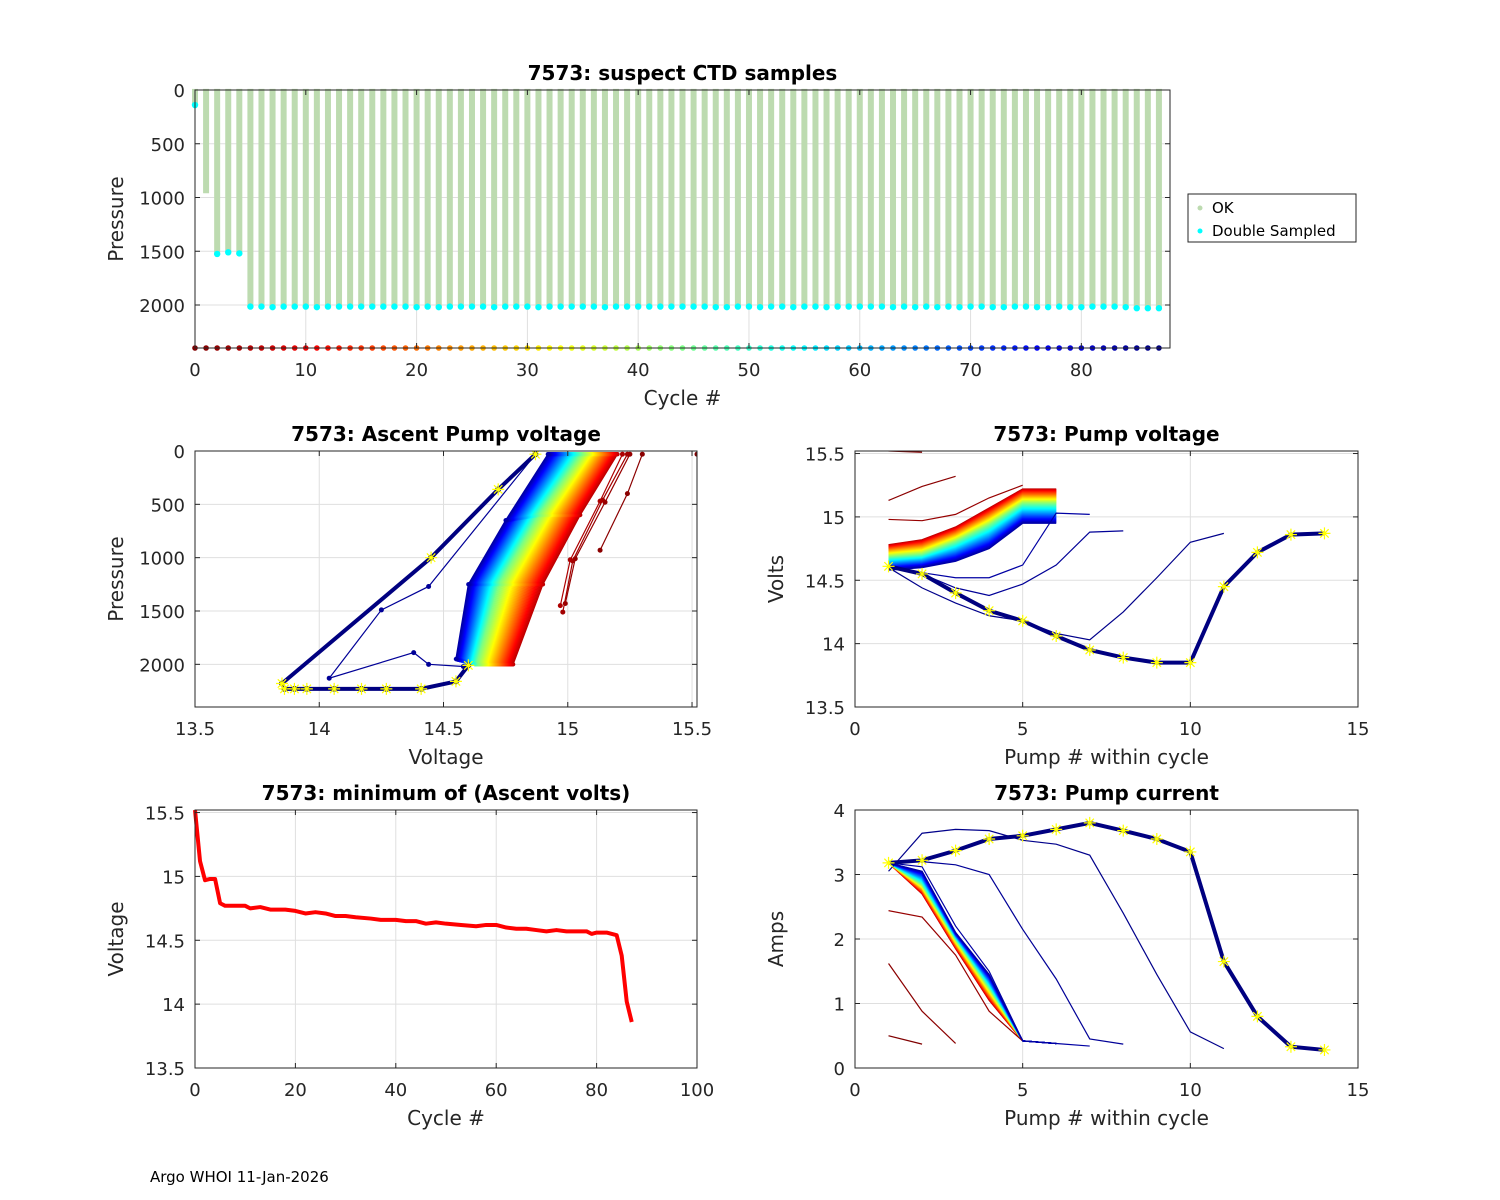 Image resolution: width=1500 pixels, height=1200 pixels. I want to click on y-tick-label: 13.5, so click(165, 1069).